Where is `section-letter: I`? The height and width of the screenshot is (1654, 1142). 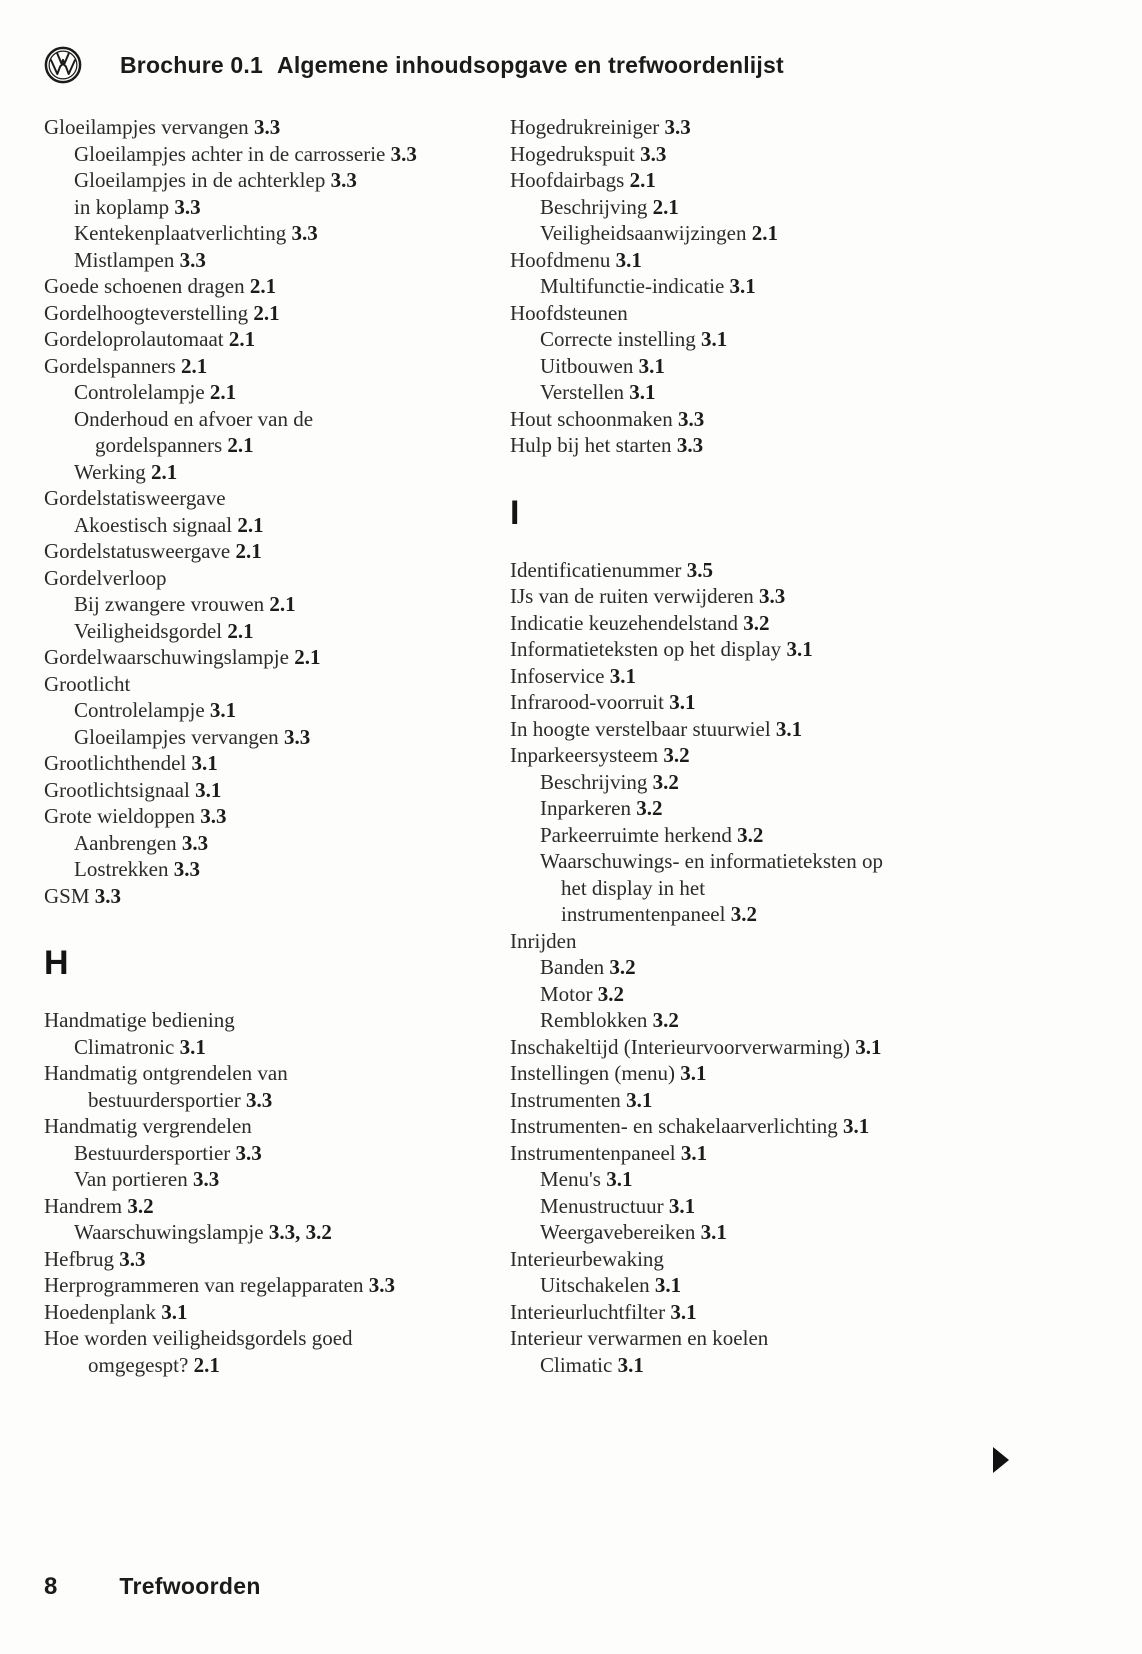
section-letter: I is located at coordinates (515, 512).